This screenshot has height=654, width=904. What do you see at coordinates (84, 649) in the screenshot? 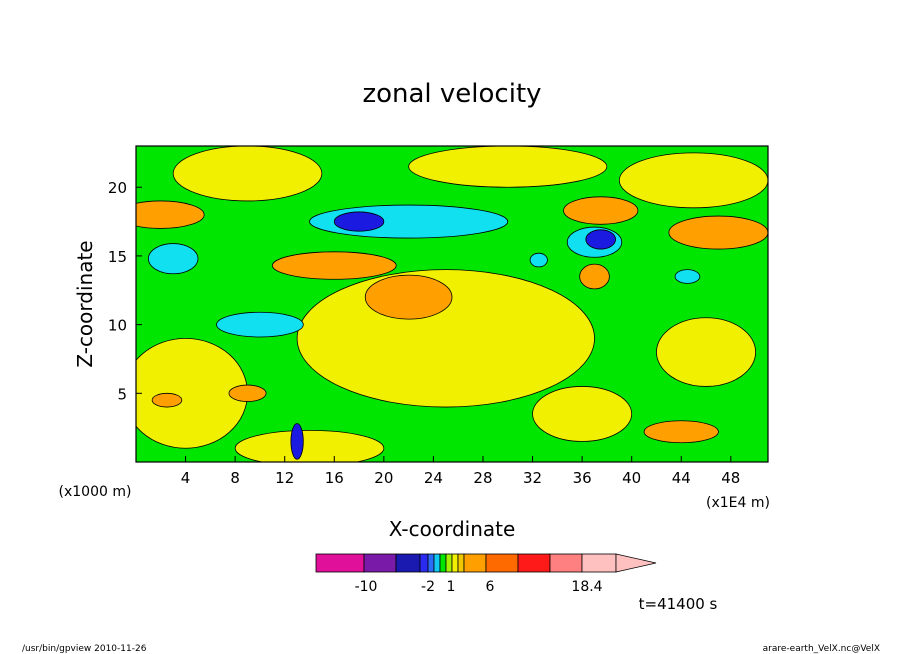
I see `footer-left: /usr/bin/gpview 2010-11-26` at bounding box center [84, 649].